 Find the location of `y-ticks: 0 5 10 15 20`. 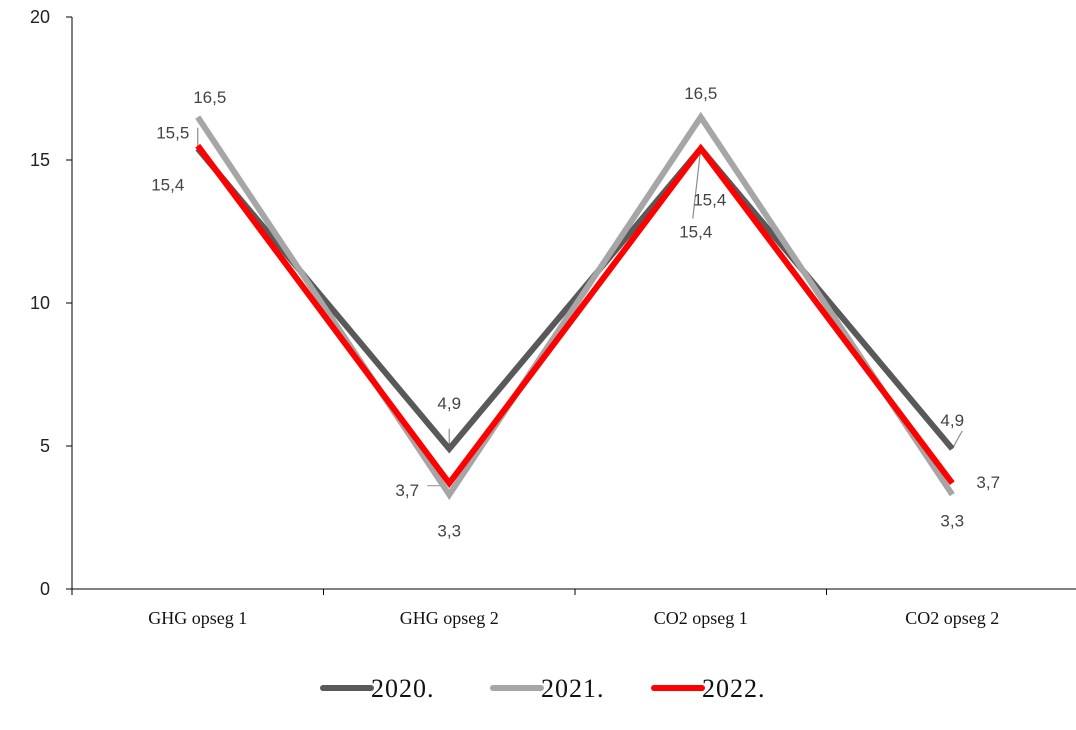

y-ticks: 0 5 10 15 20 is located at coordinates (51, 303).